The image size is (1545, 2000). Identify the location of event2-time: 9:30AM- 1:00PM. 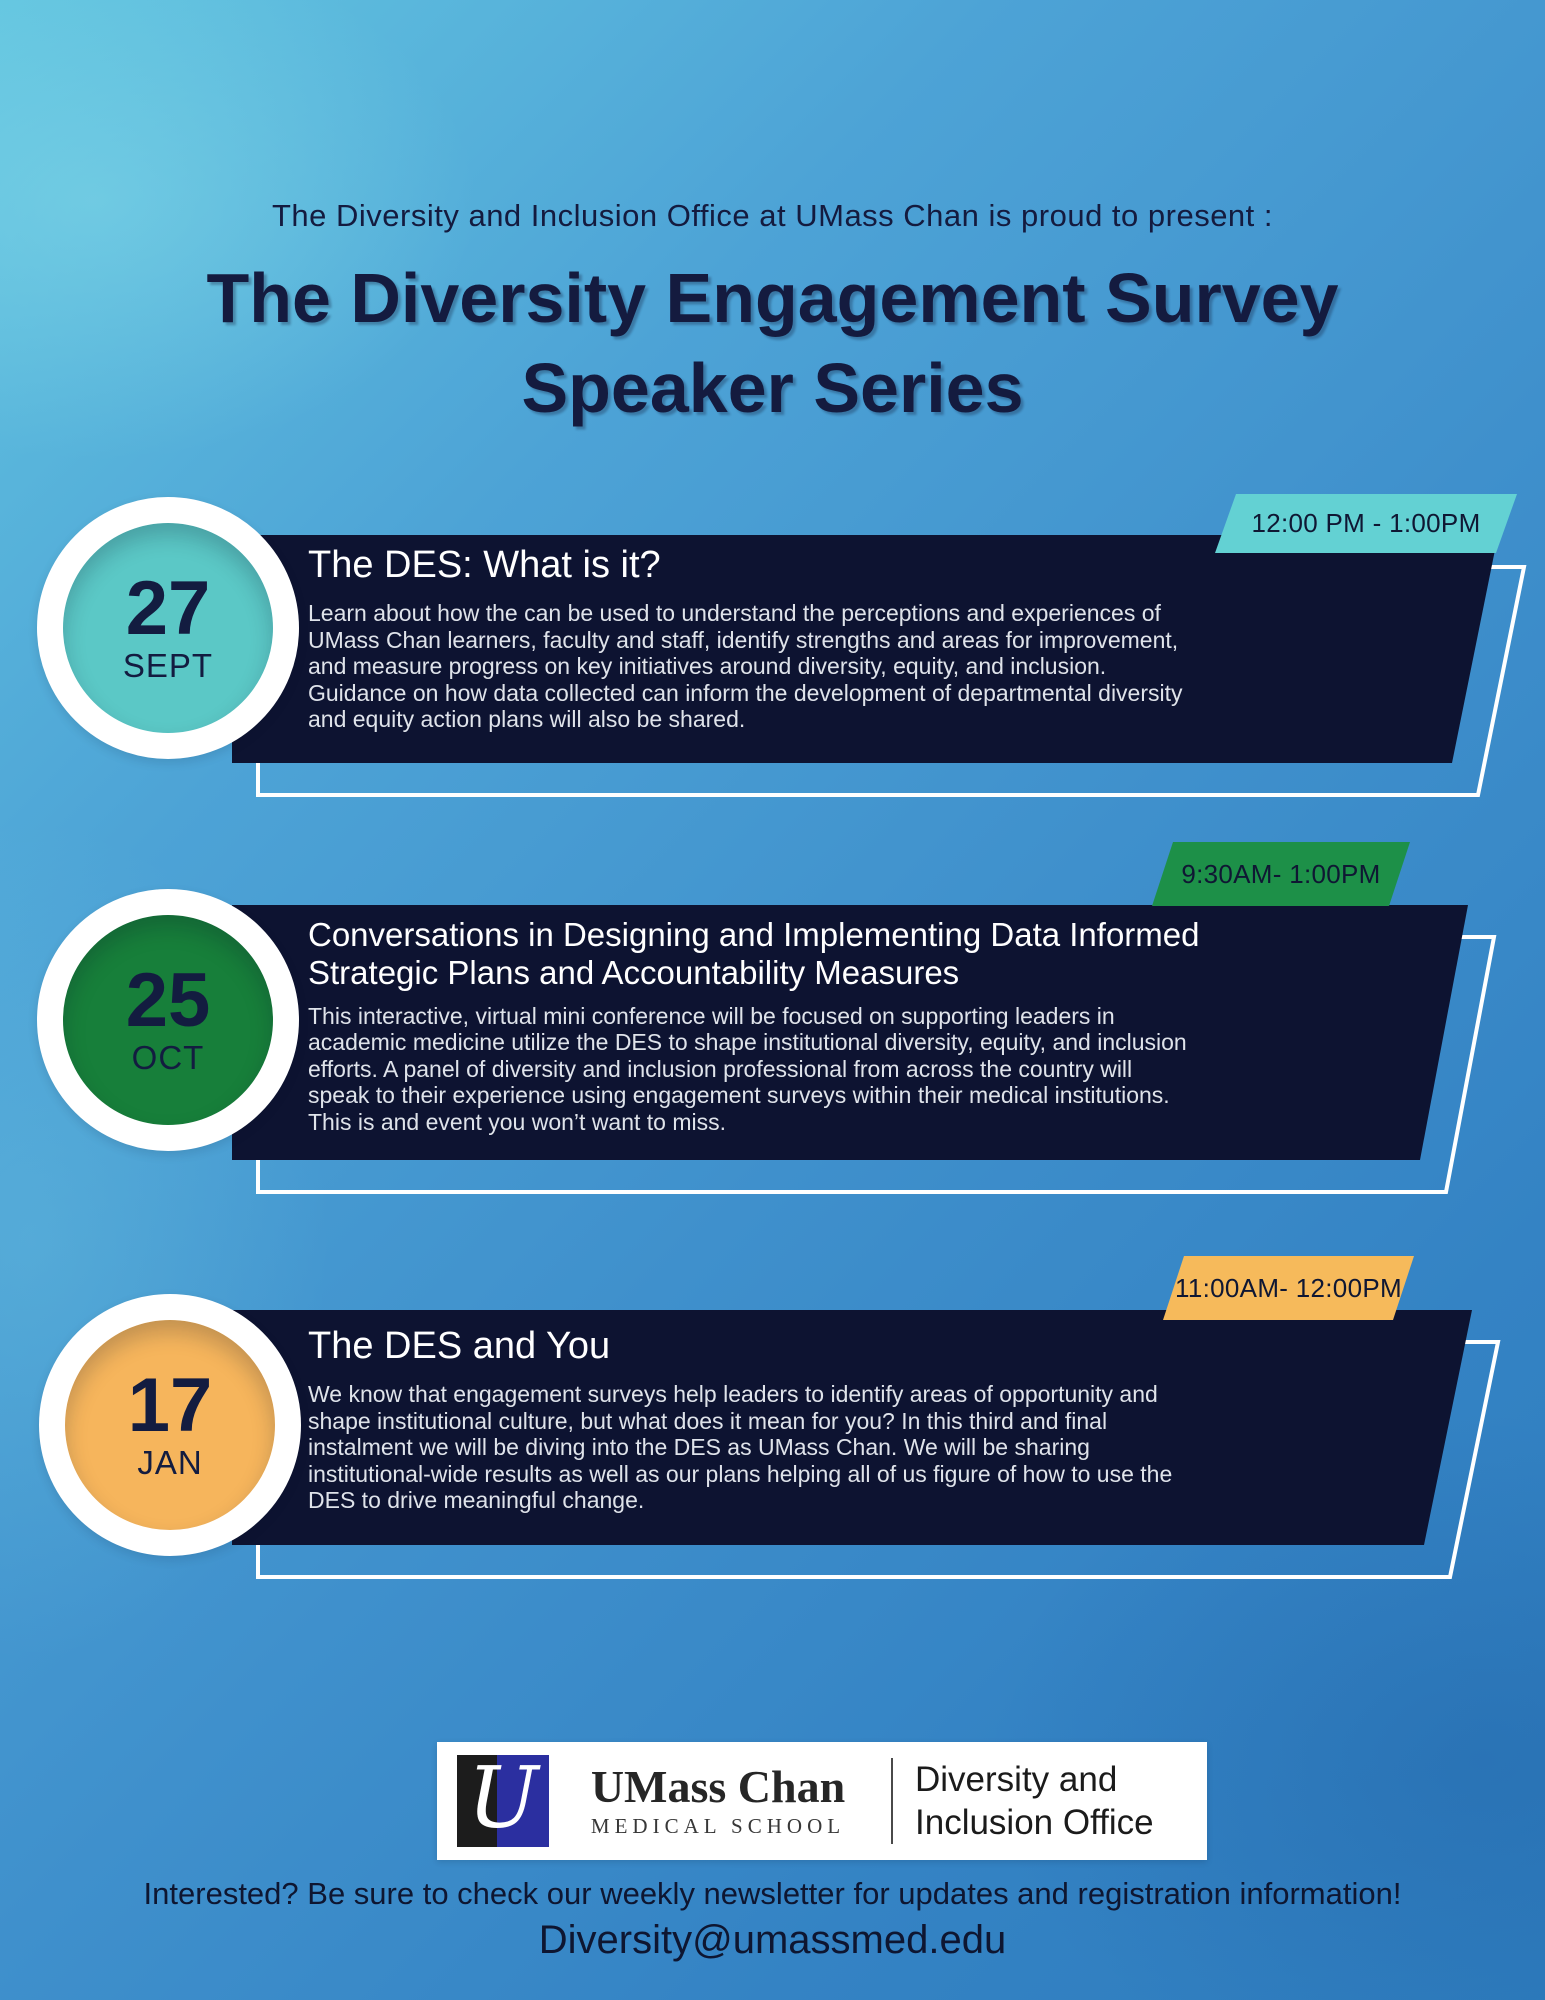
(1281, 873).